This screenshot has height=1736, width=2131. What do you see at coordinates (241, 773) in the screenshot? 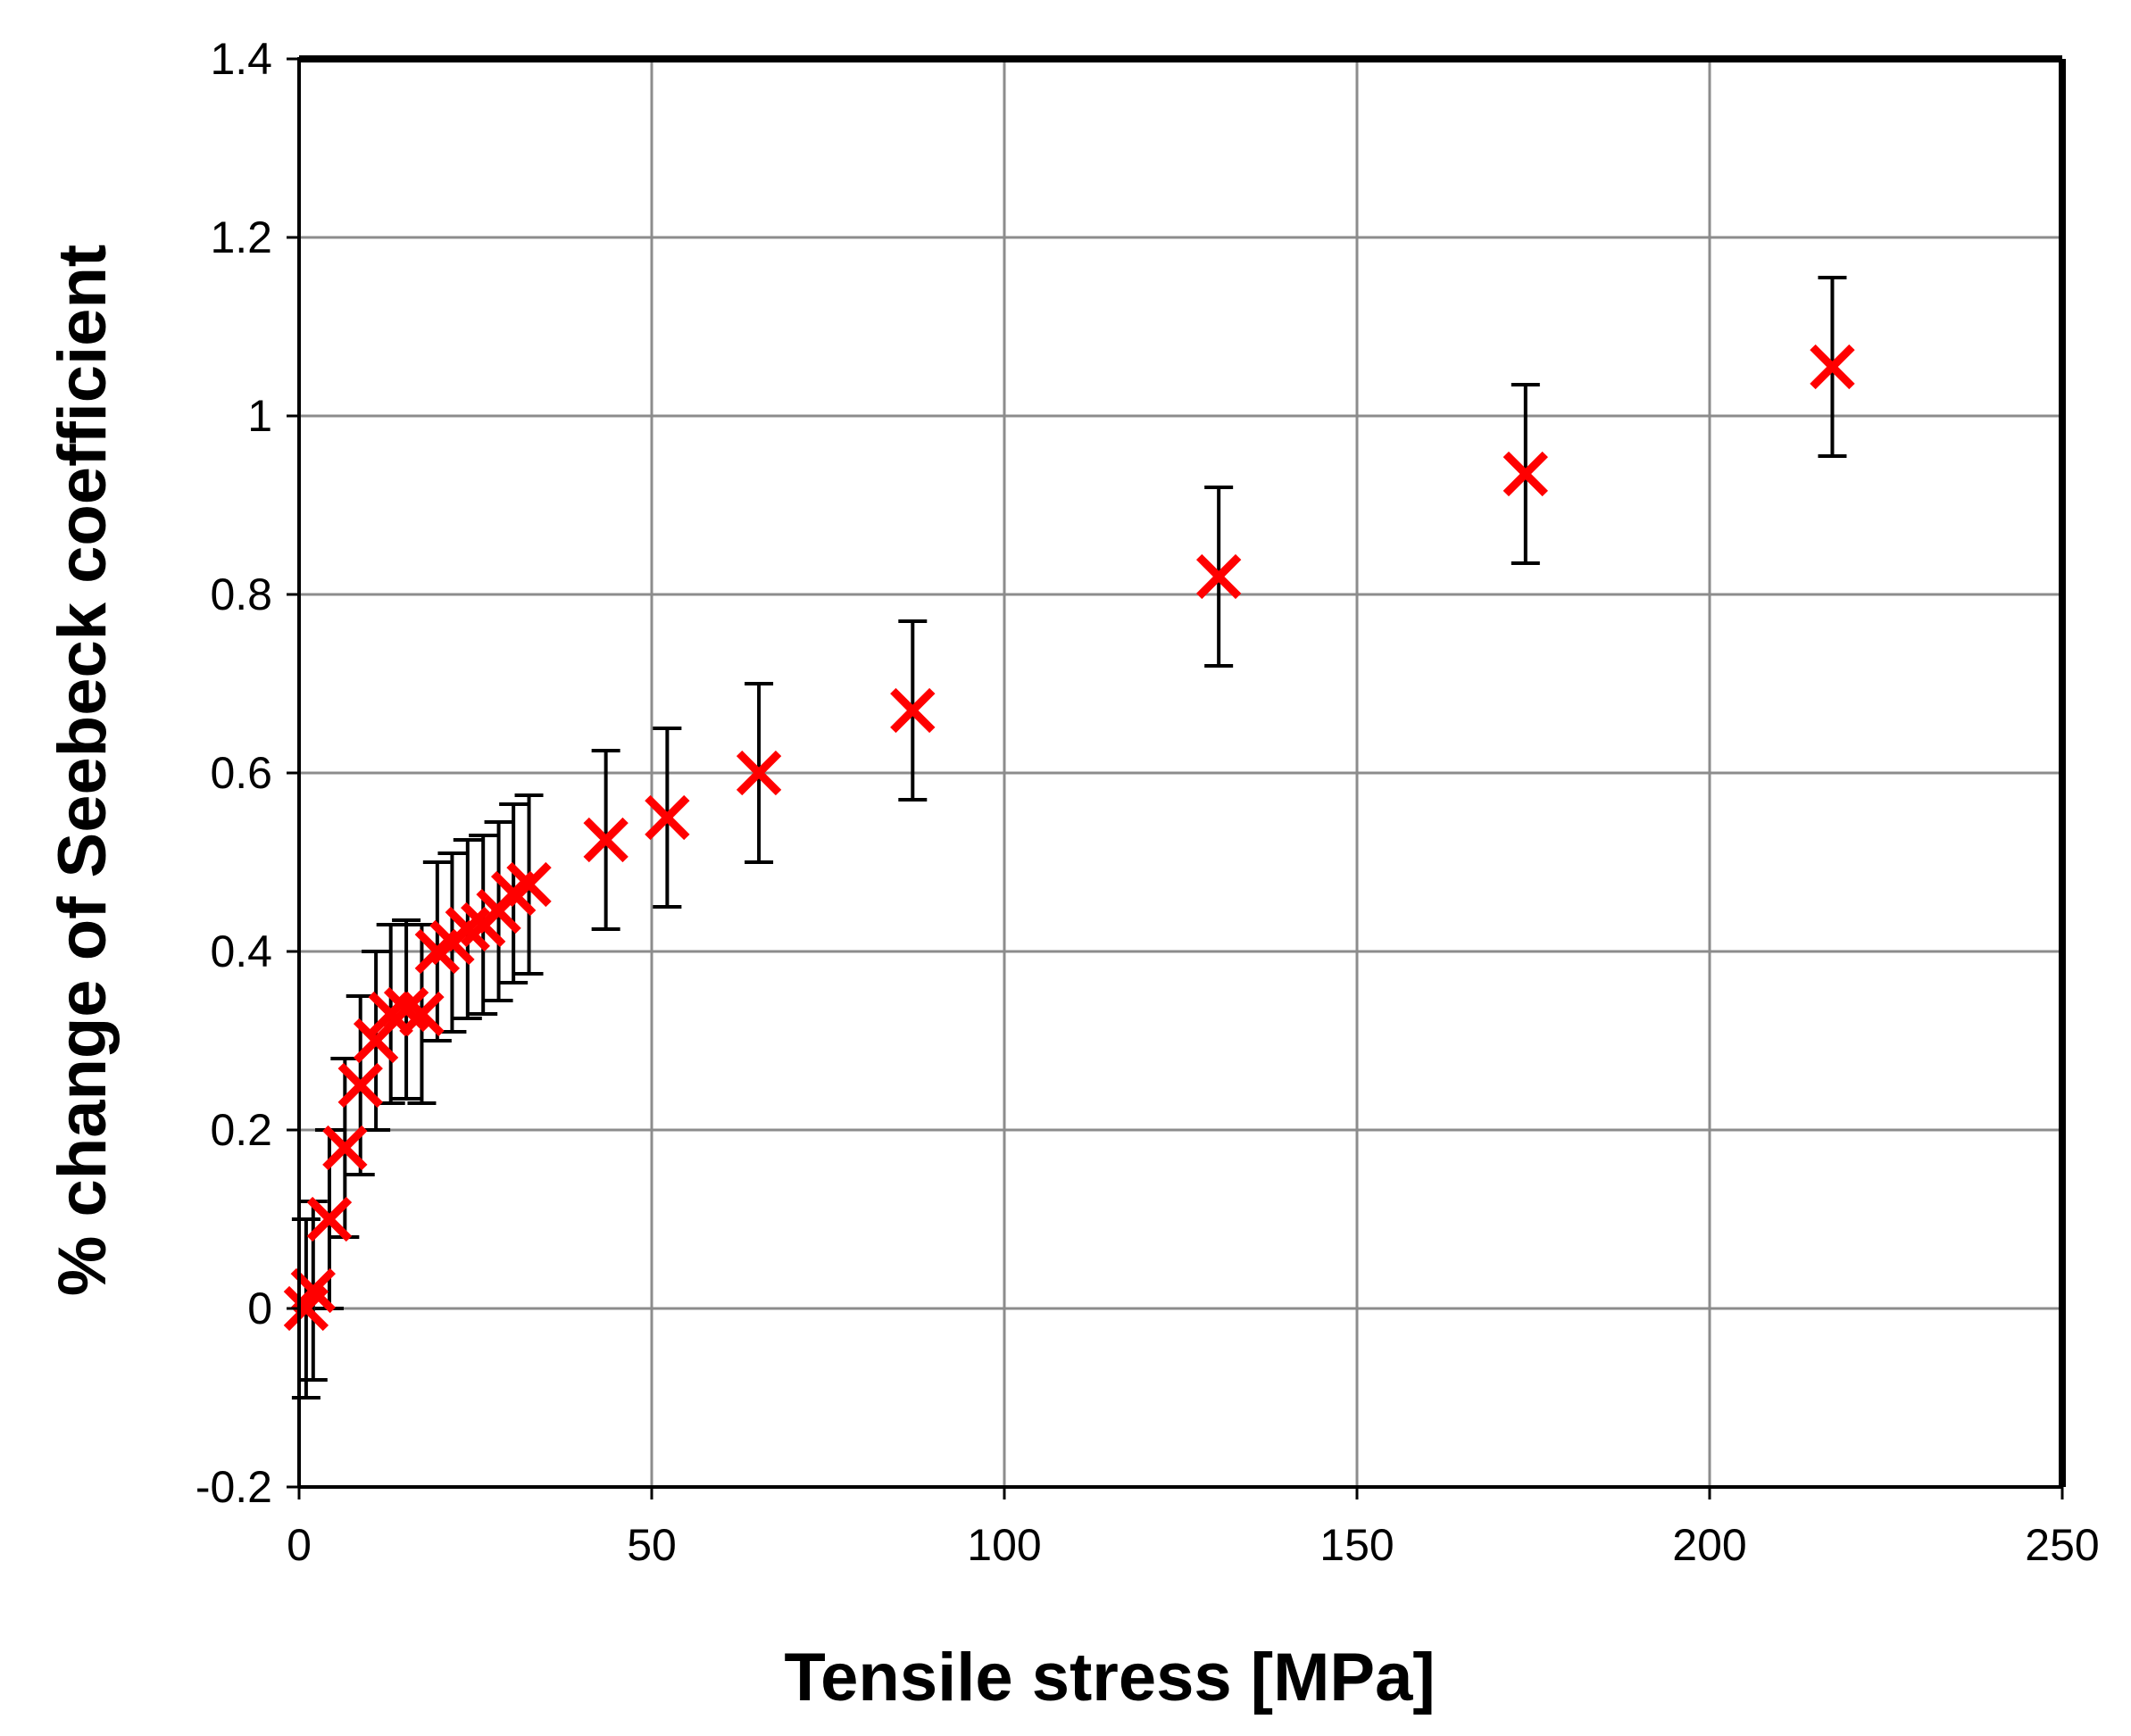
I see `y-tick-label: 0.6` at bounding box center [241, 773].